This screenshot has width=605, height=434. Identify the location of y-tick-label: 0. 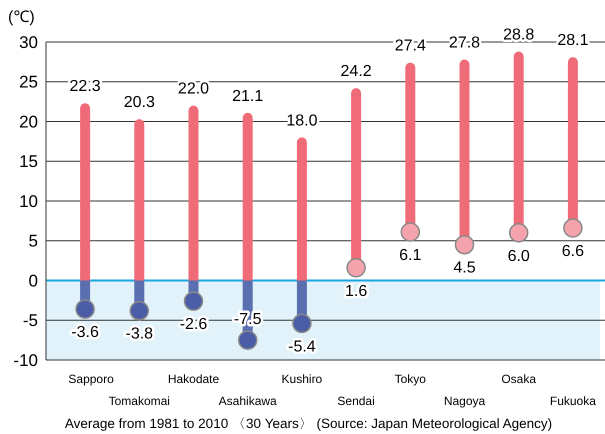
(33, 280).